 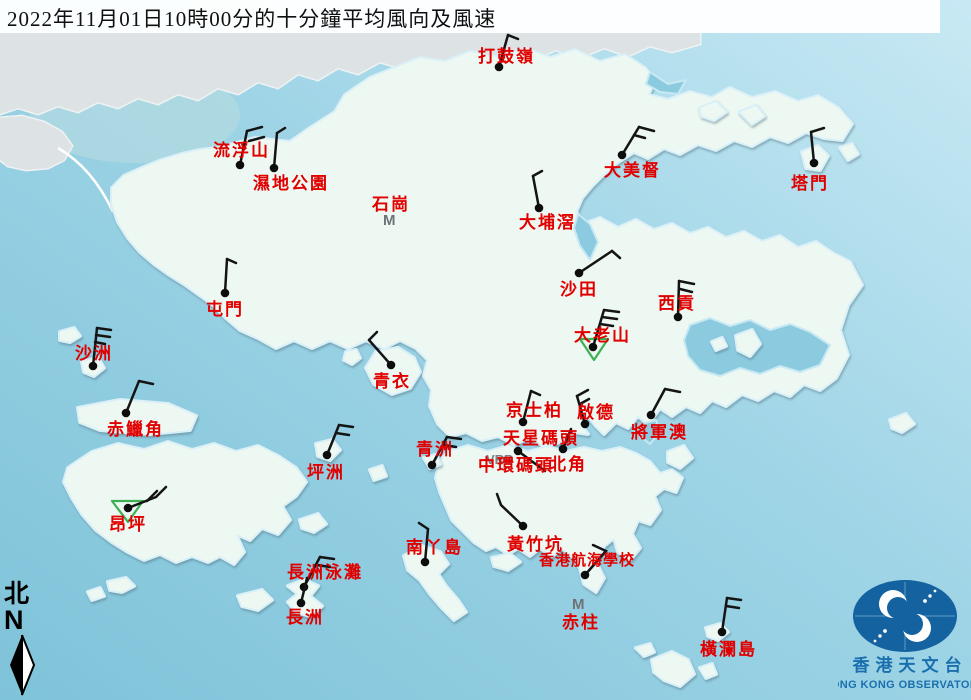 What do you see at coordinates (540, 440) in the screenshot?
I see `station-16: 天星碼頭` at bounding box center [540, 440].